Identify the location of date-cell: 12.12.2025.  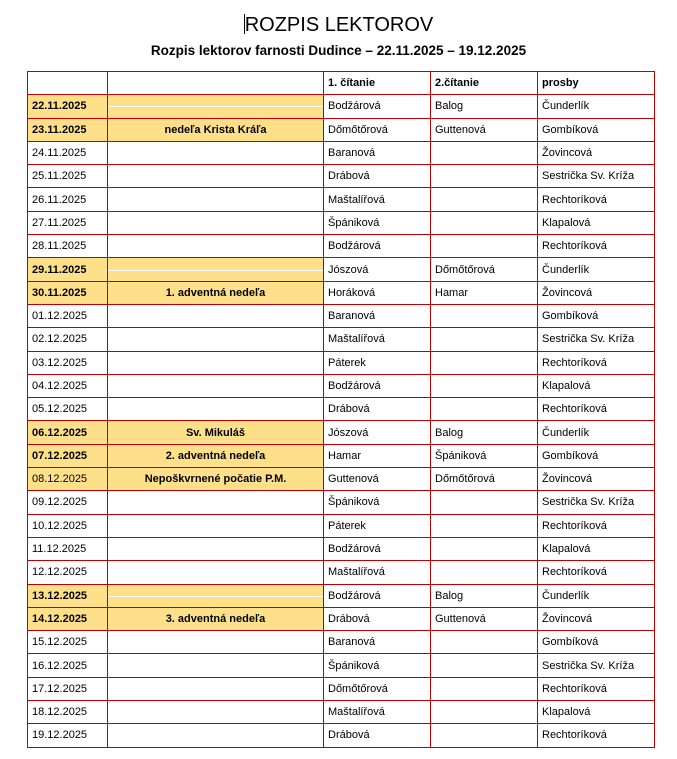
(67, 572).